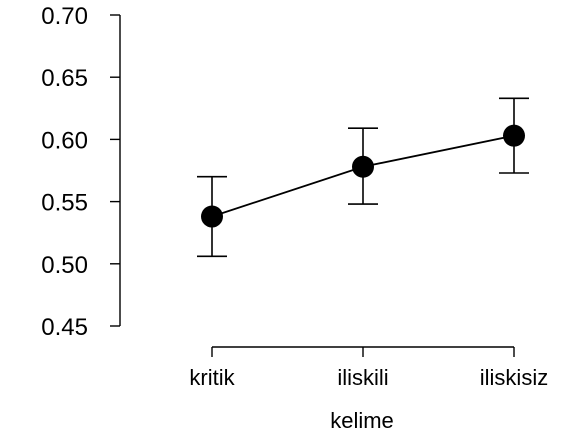 This screenshot has height=439, width=573. What do you see at coordinates (212, 377) in the screenshot?
I see `x-tick-label: kritik` at bounding box center [212, 377].